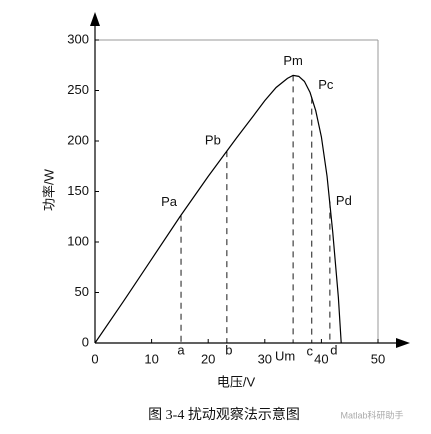 The width and height of the screenshot is (431, 434). Describe the element at coordinates (228, 349) in the screenshot. I see `point-x-label: b` at that location.